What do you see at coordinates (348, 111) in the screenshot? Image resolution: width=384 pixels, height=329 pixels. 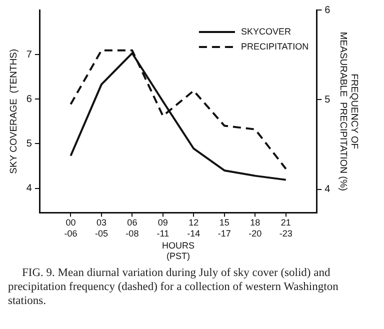 I see `y2-axis-title: FREQUENCY OF MEASURABLE PRECIPITATION (%)` at bounding box center [348, 111].